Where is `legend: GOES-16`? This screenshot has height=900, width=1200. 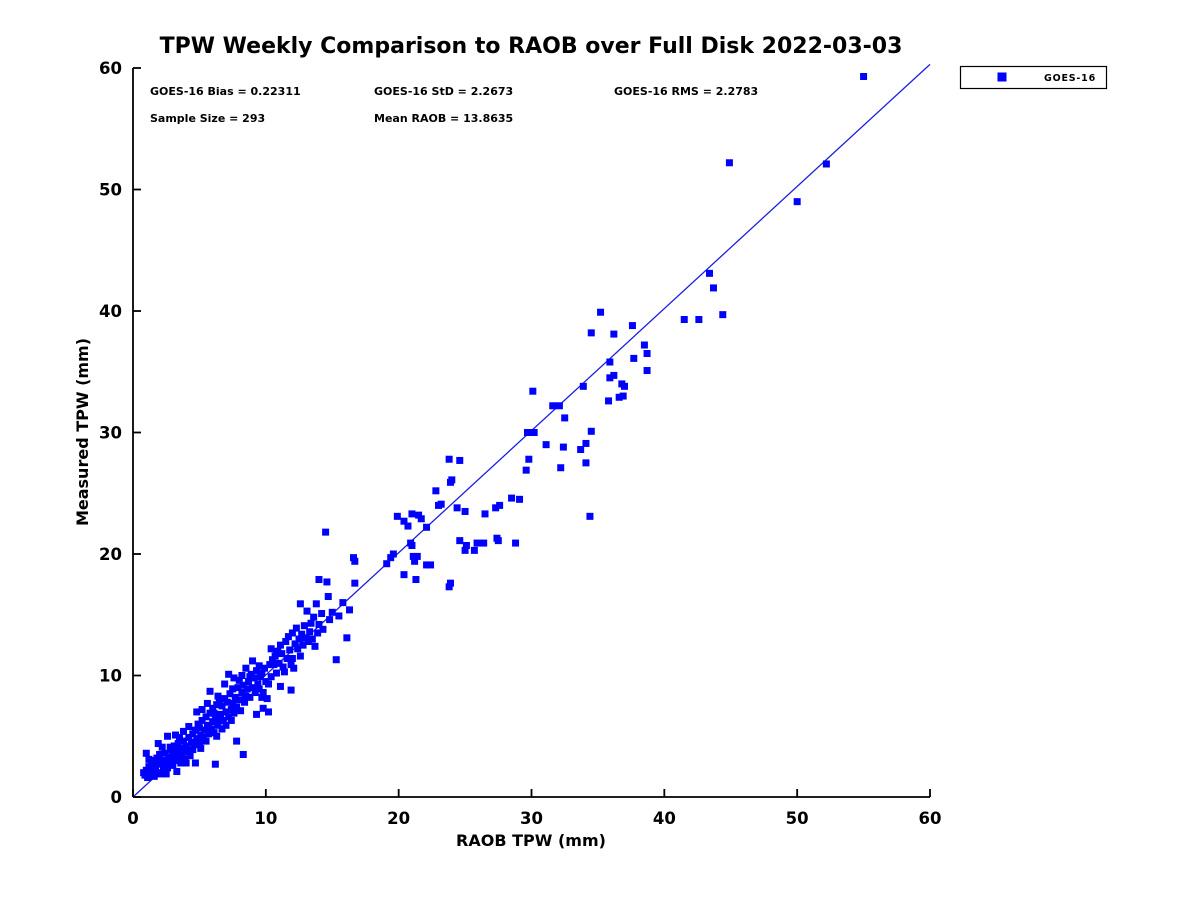 legend: GOES-16 is located at coordinates (1033, 77).